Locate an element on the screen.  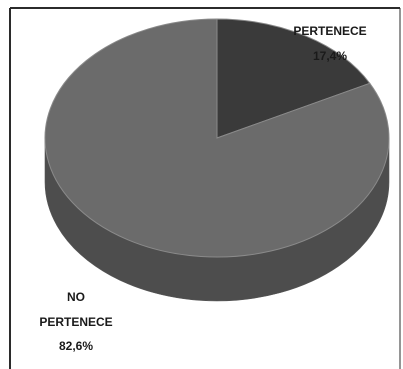
slice-pertenece-value: 17,4% is located at coordinates (330, 56).